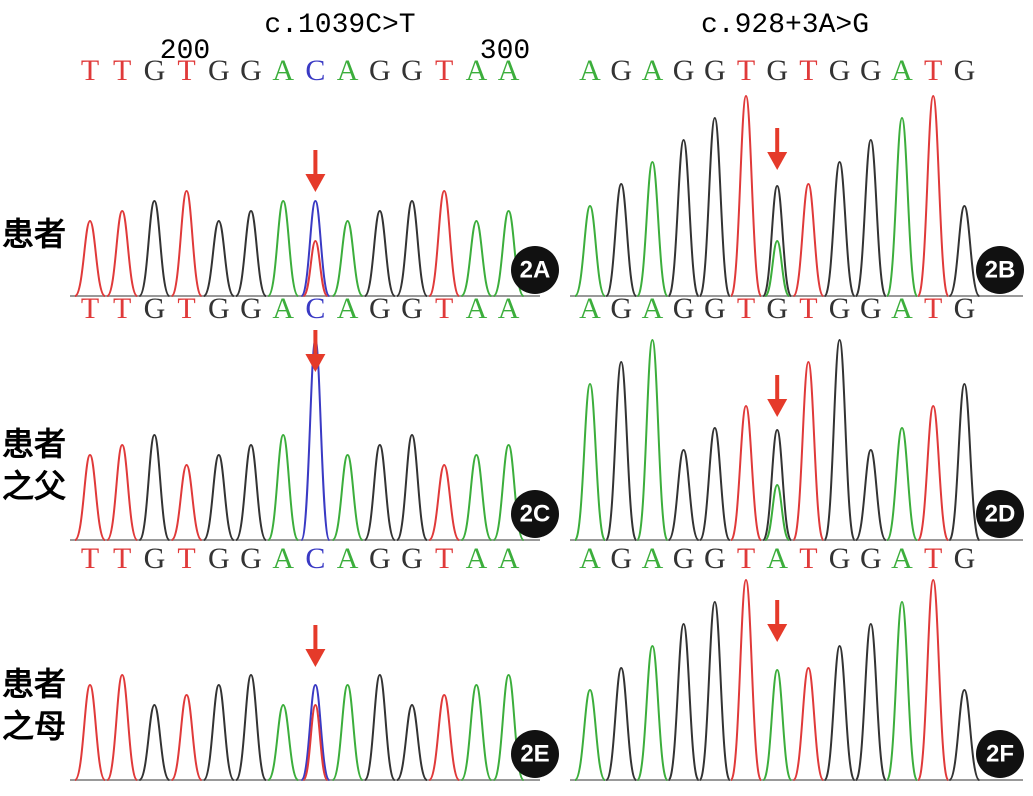  What do you see at coordinates (534, 754) in the screenshot?
I see `panel-label: 2E` at bounding box center [534, 754].